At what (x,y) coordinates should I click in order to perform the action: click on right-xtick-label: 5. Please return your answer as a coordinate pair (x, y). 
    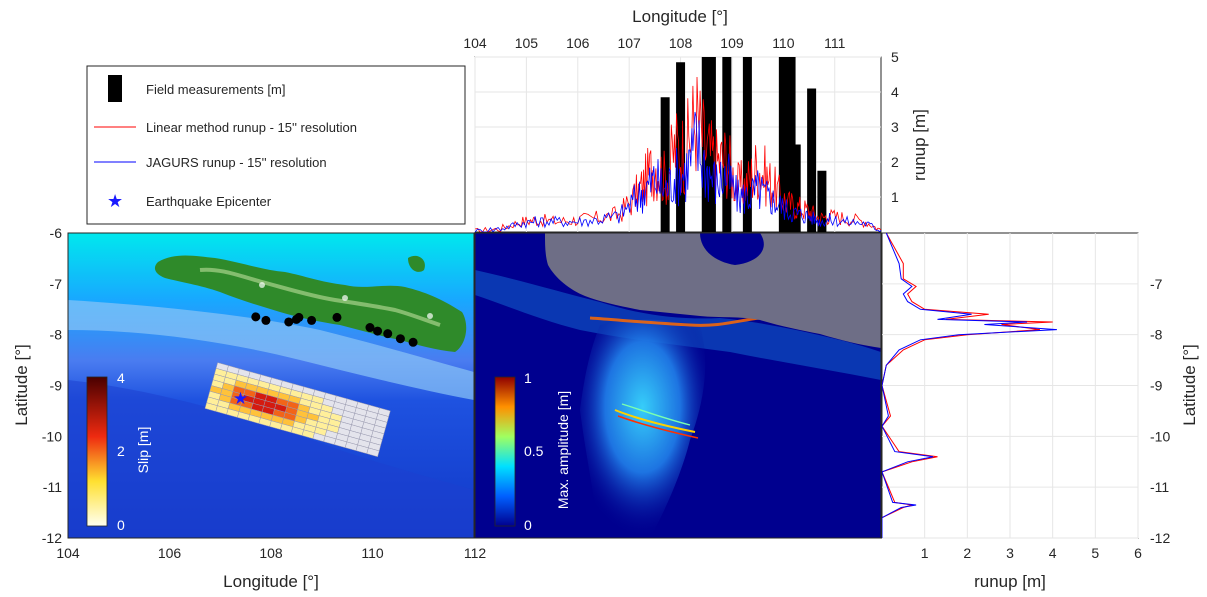
    Looking at the image, I should click on (1095, 553).